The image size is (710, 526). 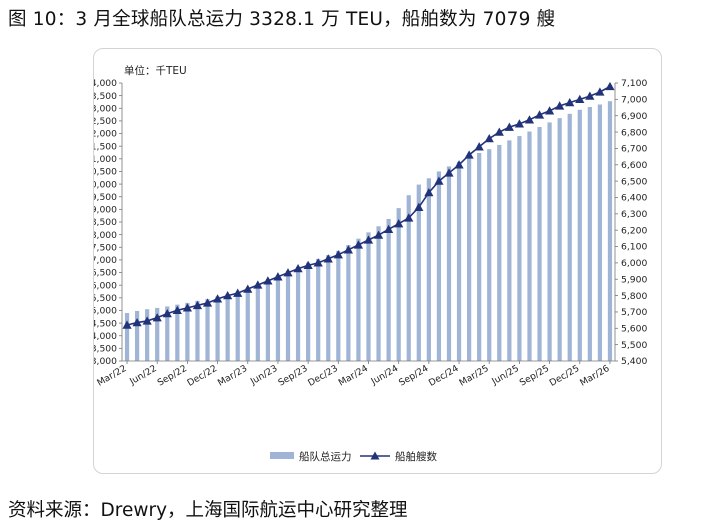 I want to click on right-axis-tick-label: 6,000, so click(x=634, y=263).